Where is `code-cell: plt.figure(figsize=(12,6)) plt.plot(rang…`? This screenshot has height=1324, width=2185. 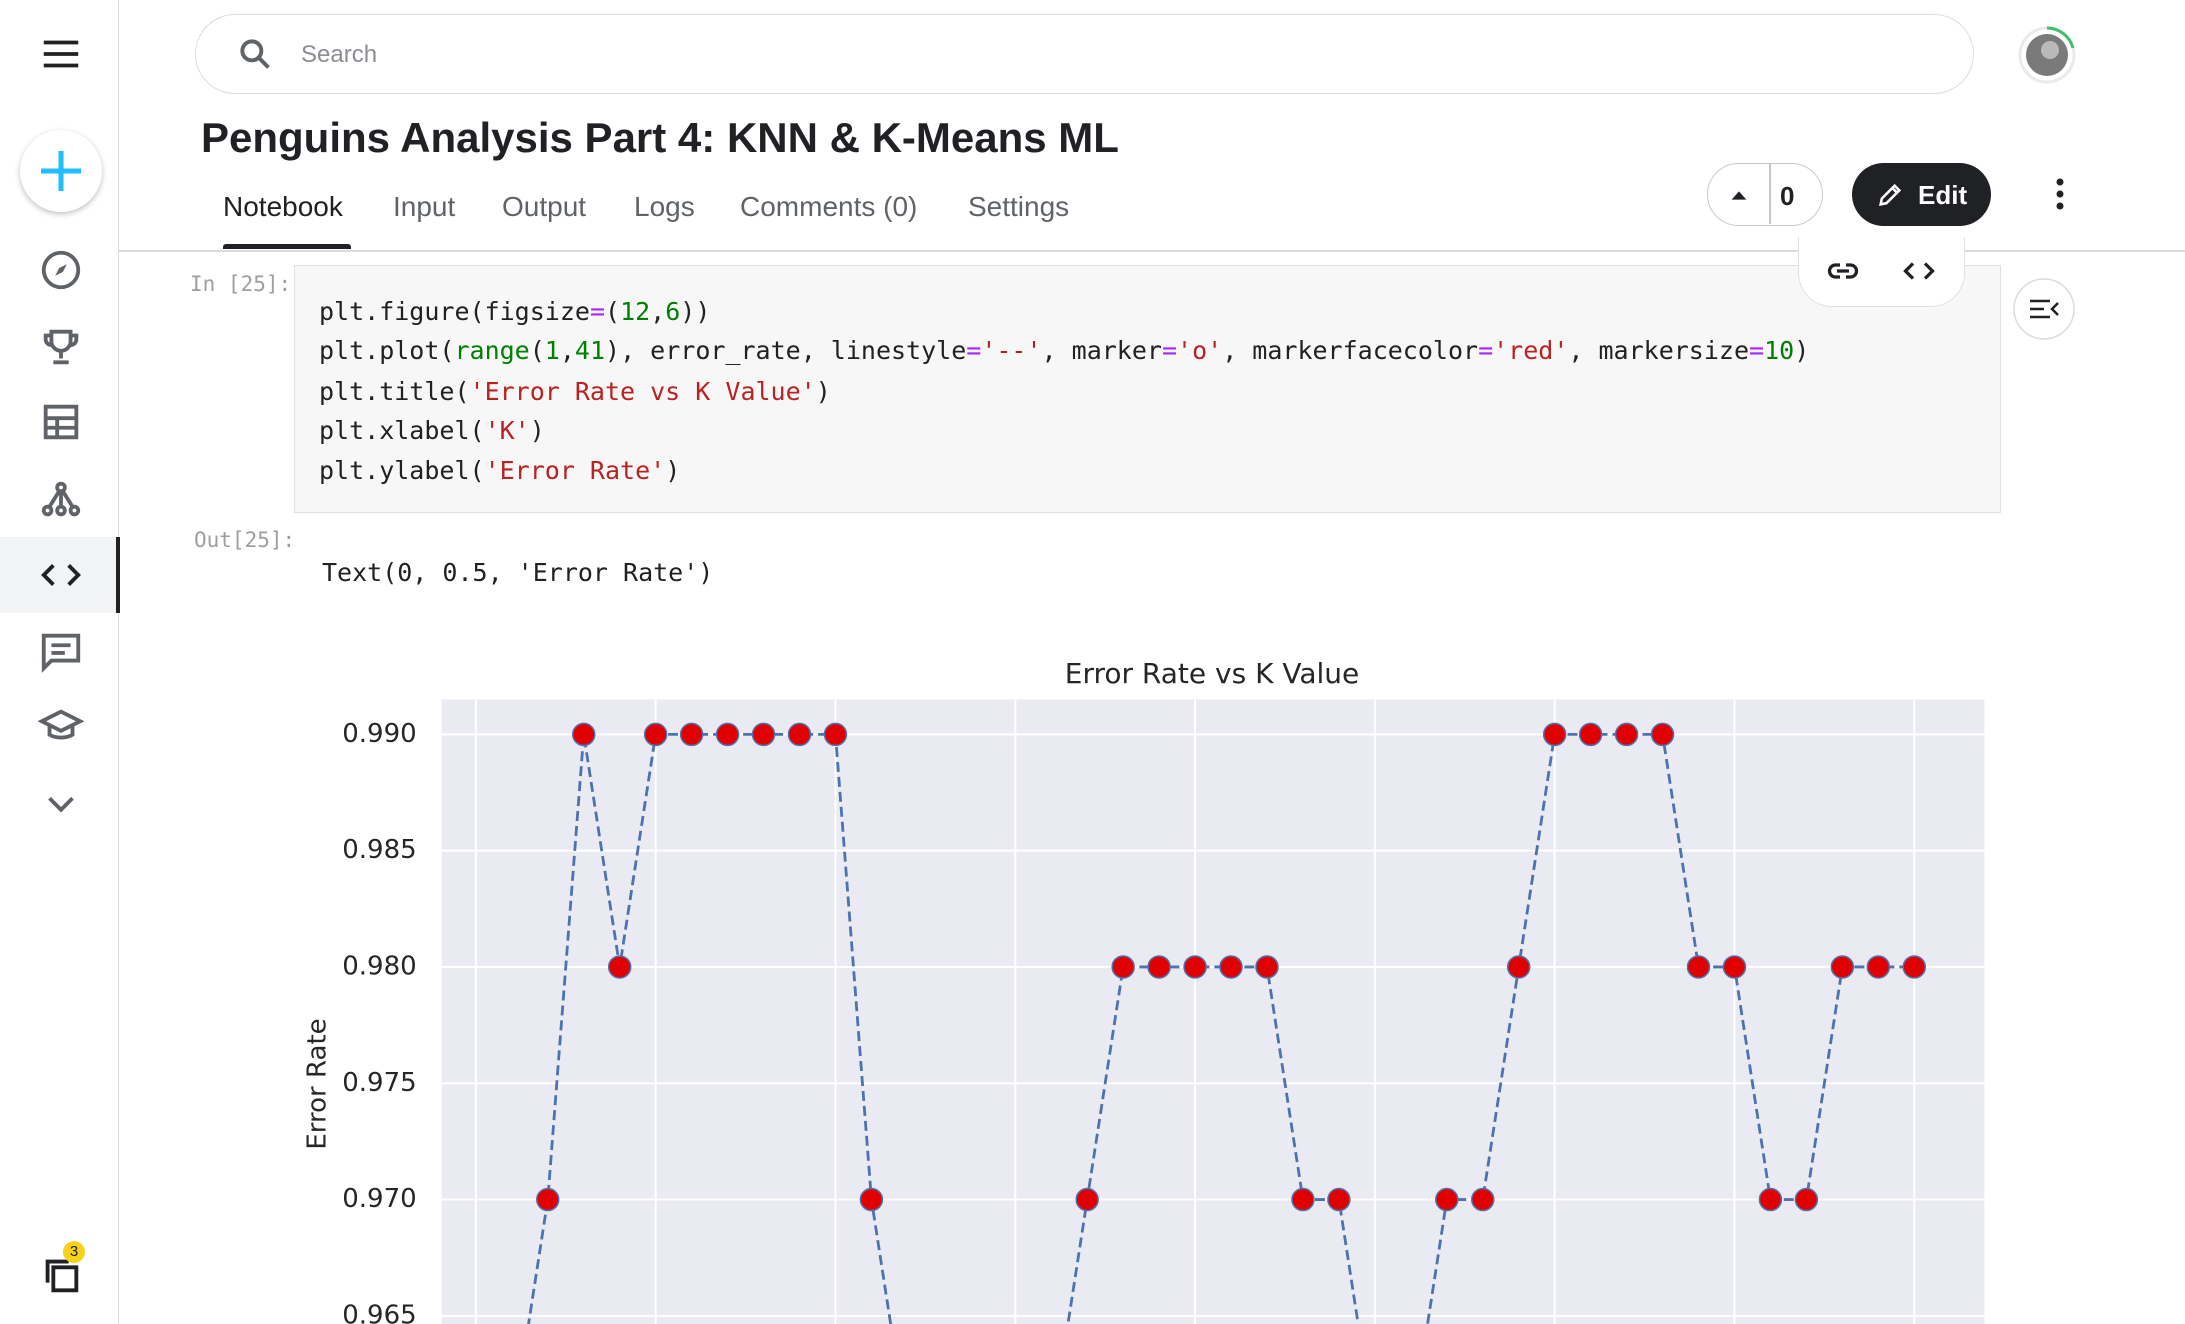 code-cell: plt.figure(figsize=(12,6)) plt.plot(rang… is located at coordinates (1147, 389).